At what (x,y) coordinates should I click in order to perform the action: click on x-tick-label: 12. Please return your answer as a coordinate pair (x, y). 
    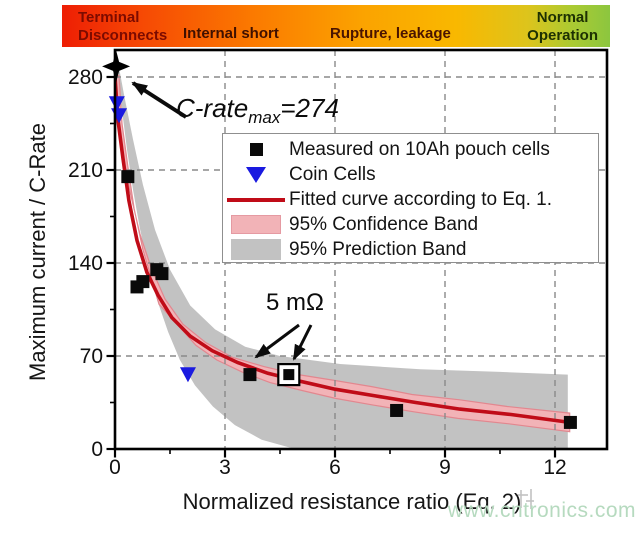
    Looking at the image, I should click on (554, 467).